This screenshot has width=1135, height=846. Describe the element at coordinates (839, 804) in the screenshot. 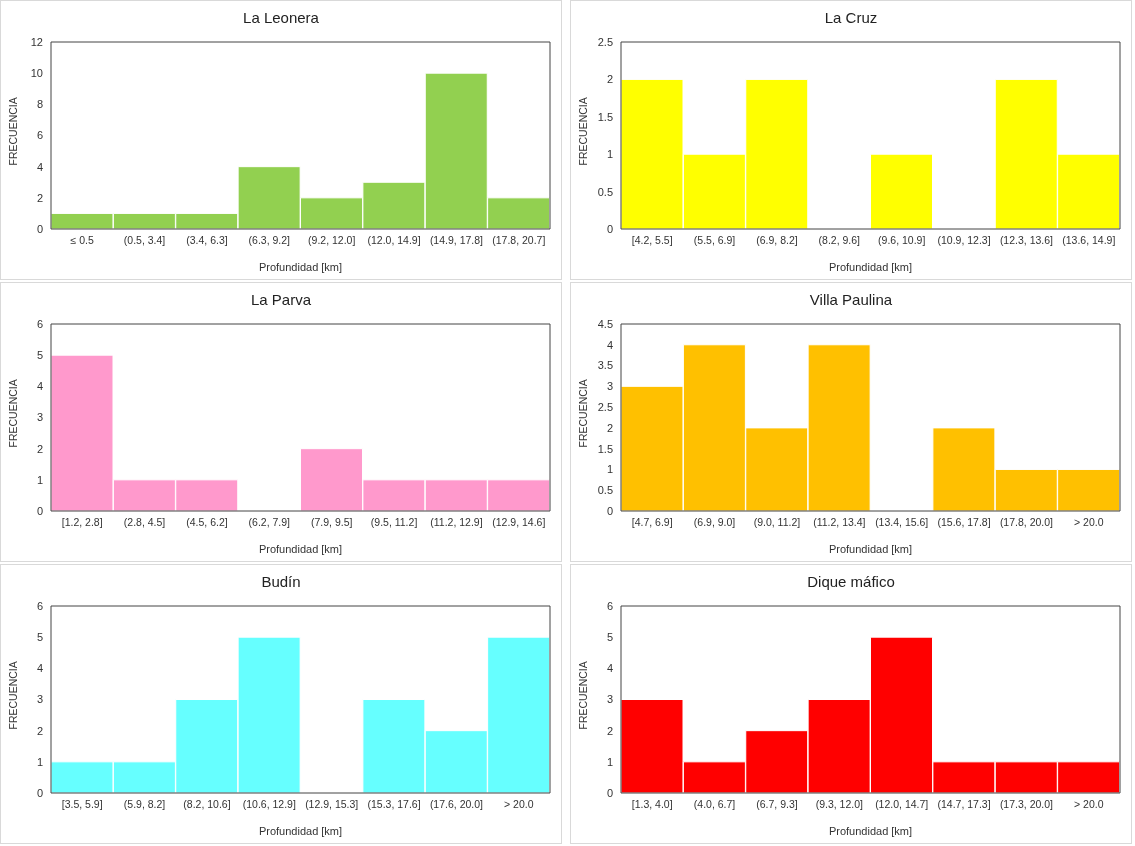

I see `x-tick-label: (9.3, 12.0]` at that location.